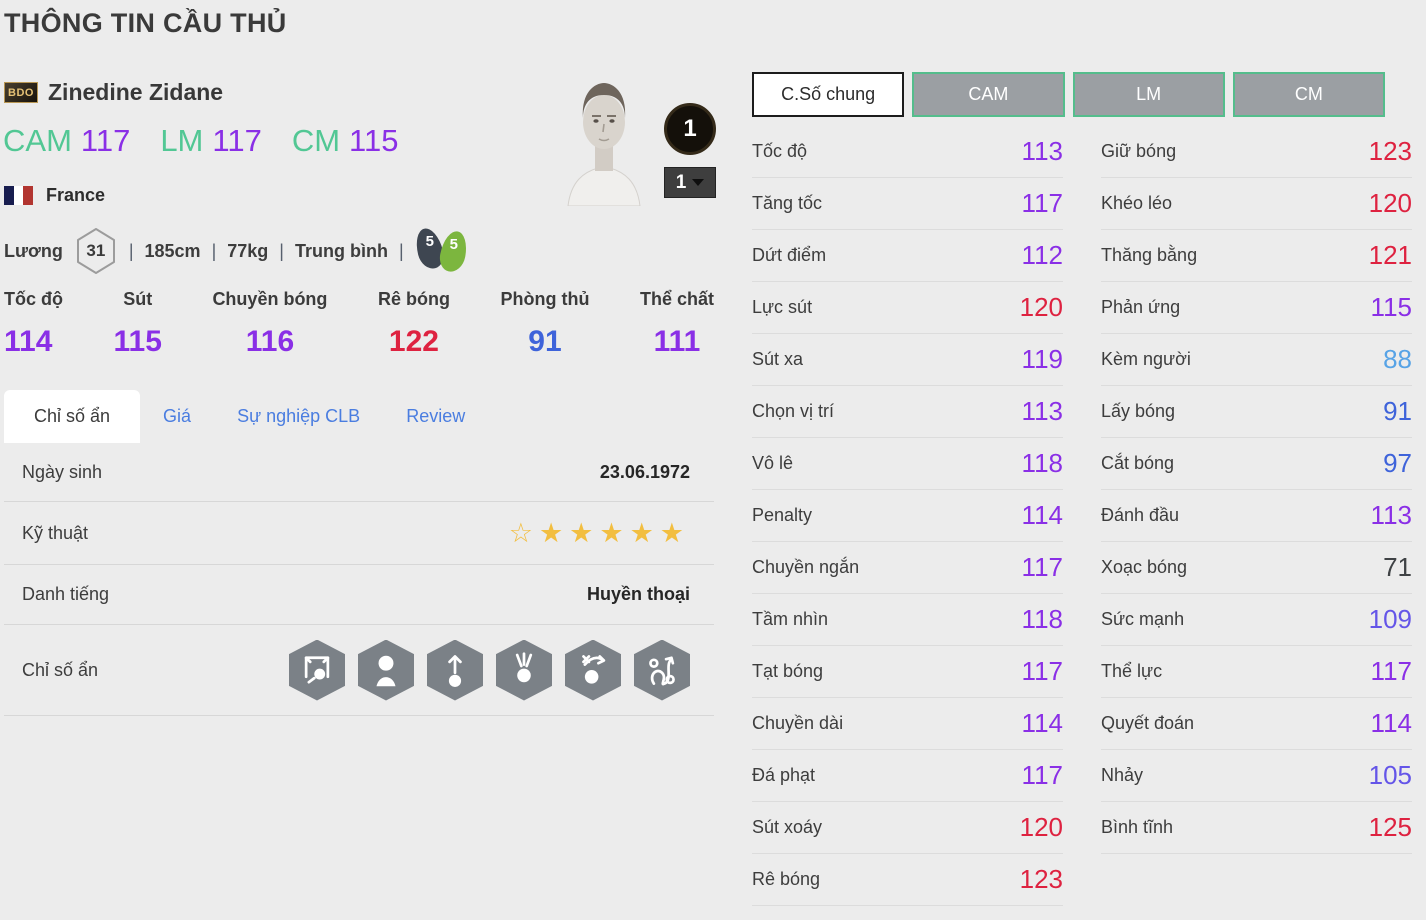 The image size is (1426, 920). What do you see at coordinates (907, 308) in the screenshot?
I see `stat-row: Lực sút 120` at bounding box center [907, 308].